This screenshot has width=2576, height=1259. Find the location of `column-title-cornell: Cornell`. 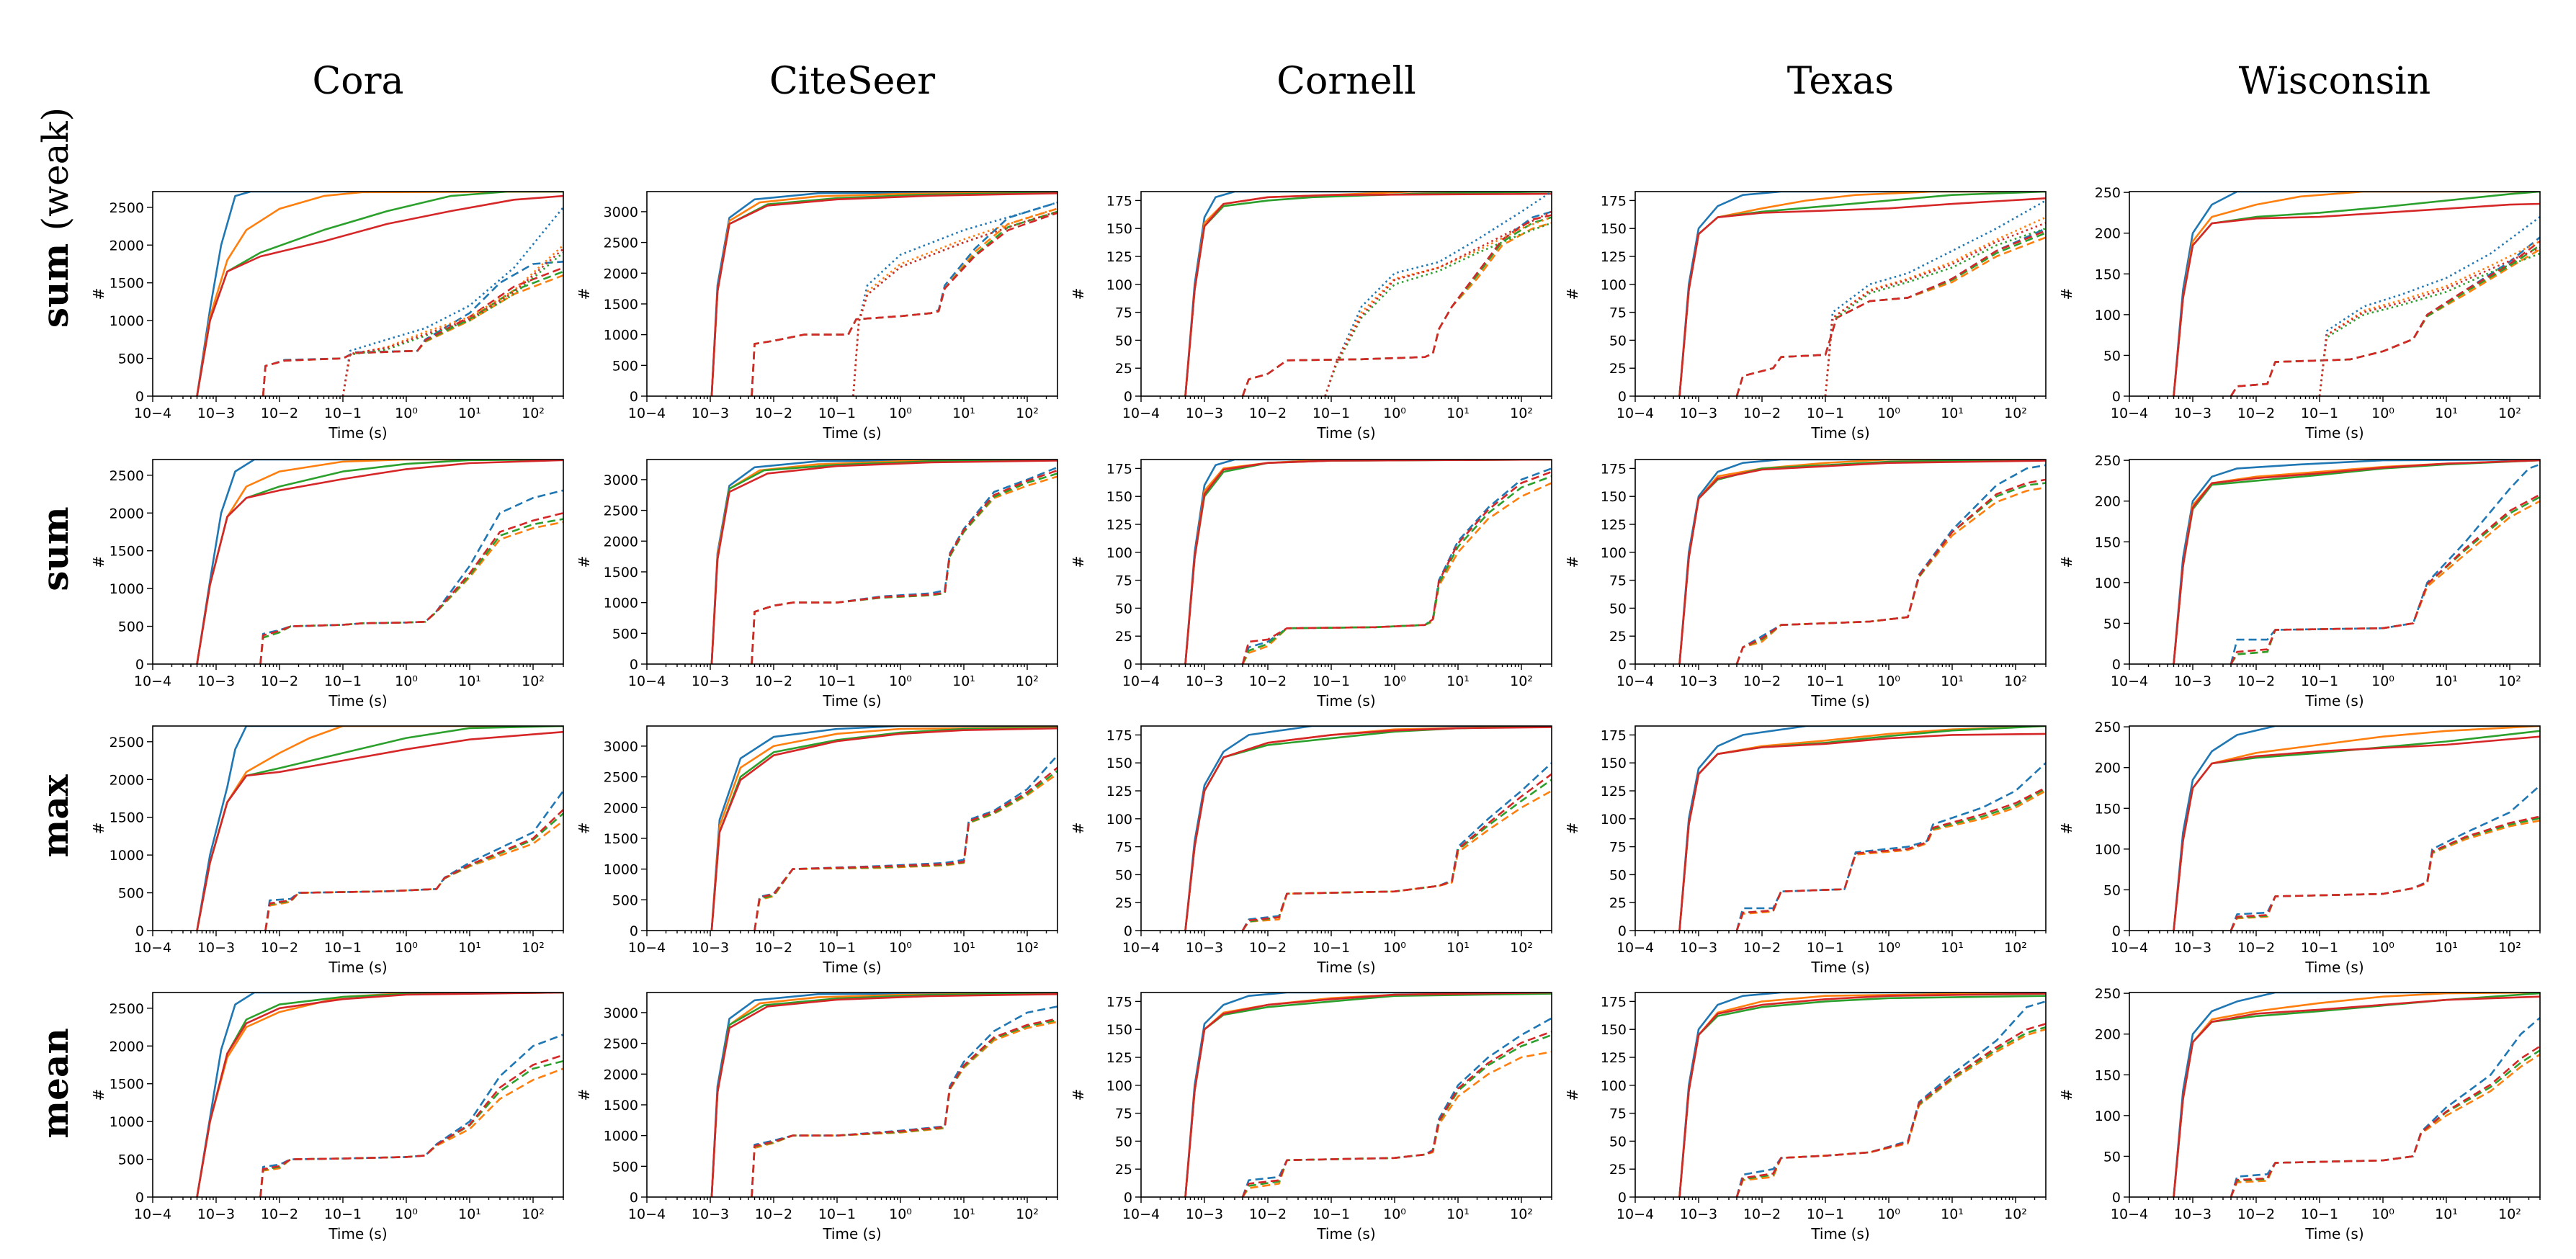

column-title-cornell: Cornell is located at coordinates (1346, 81).